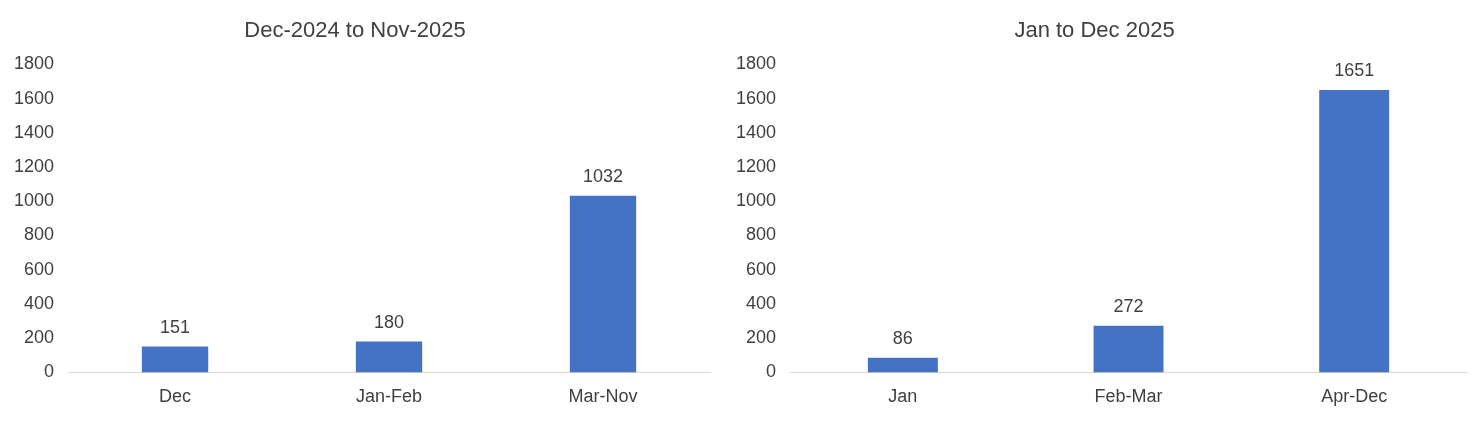 The width and height of the screenshot is (1479, 430). I want to click on x-tick-label: Mar-Nov, so click(603, 396).